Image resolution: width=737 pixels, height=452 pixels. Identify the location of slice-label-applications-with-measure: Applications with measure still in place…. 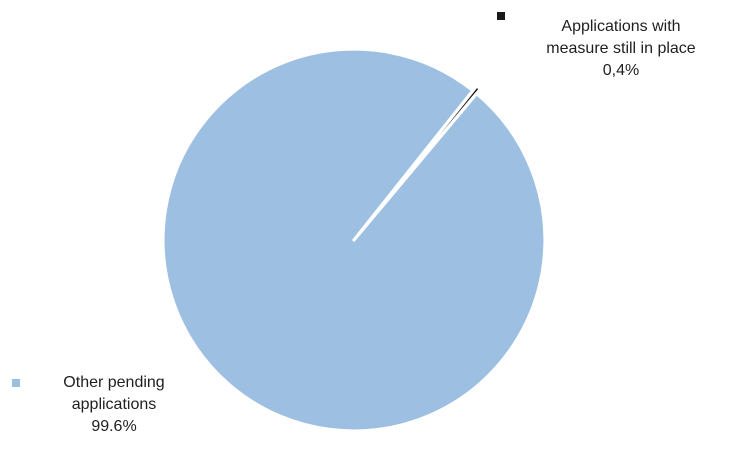
(621, 49).